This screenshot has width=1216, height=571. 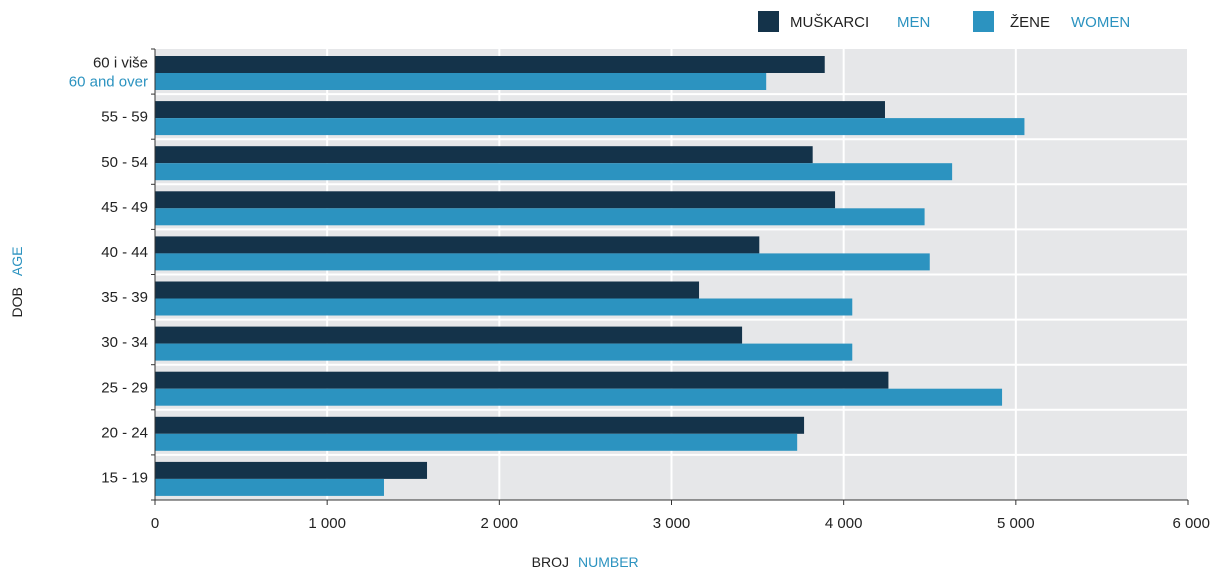 What do you see at coordinates (124, 117) in the screenshot?
I see `category-label: 55 - 59` at bounding box center [124, 117].